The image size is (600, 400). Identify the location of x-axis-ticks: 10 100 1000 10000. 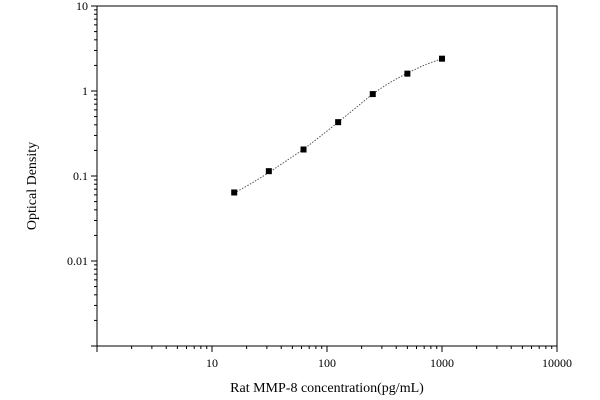
(334, 358).